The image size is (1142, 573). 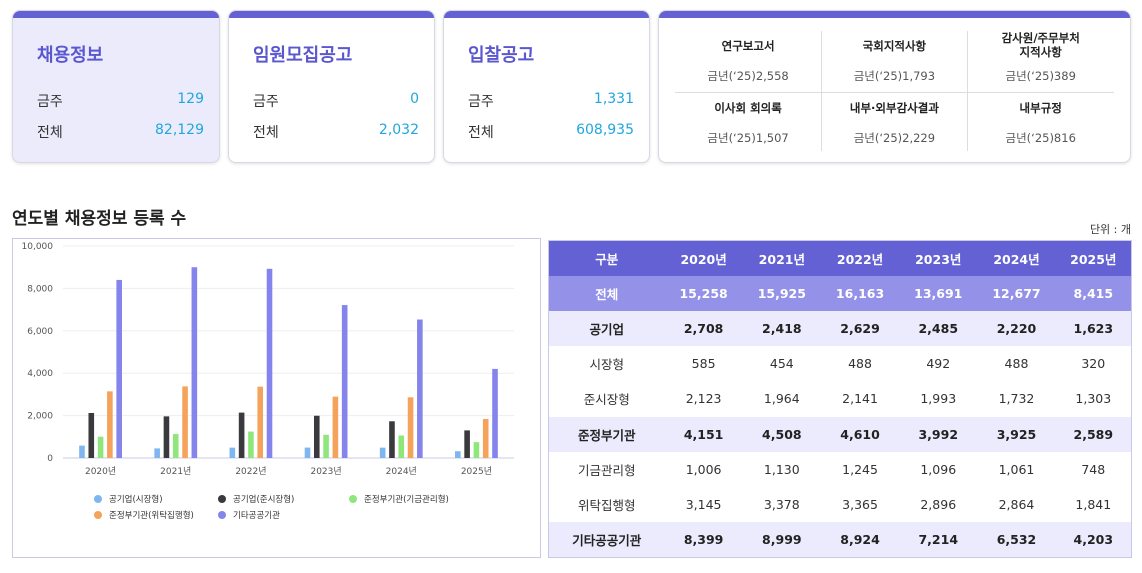 I want to click on y-tick-label: 10,000, so click(x=38, y=247).